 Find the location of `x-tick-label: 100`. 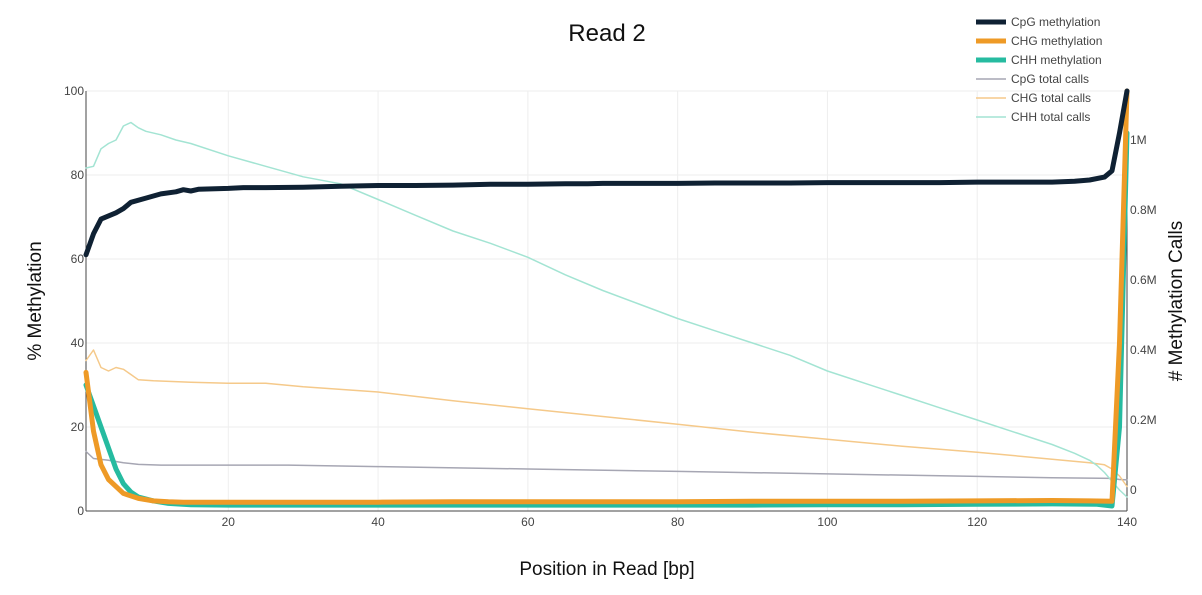

x-tick-label: 100 is located at coordinates (827, 522).